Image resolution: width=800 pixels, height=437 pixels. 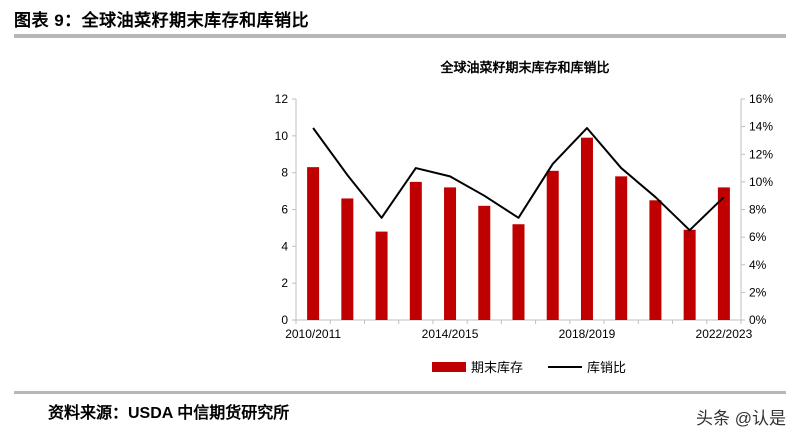 I want to click on x-tick-label: 2018/2019, so click(x=587, y=334).